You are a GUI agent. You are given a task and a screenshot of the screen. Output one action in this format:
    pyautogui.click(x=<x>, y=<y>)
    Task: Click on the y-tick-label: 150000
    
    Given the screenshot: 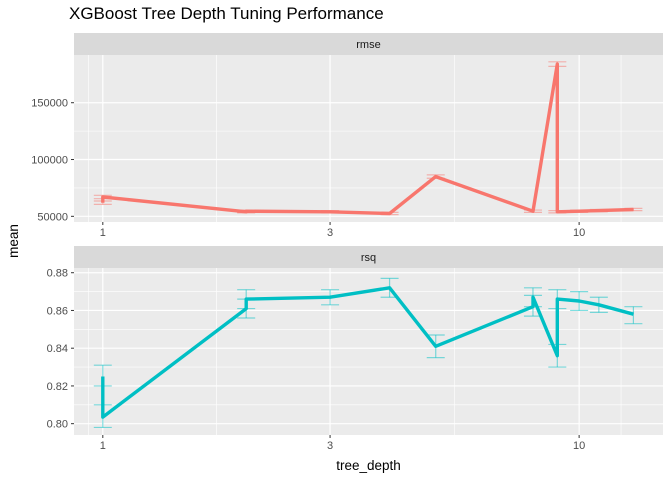 What is the action you would take?
    pyautogui.click(x=49, y=104)
    